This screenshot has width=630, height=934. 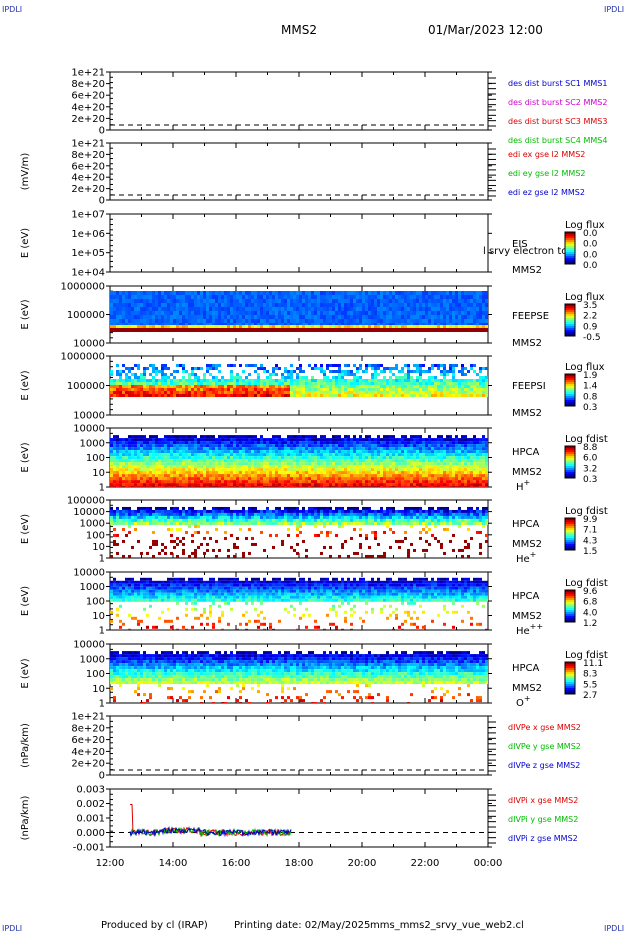 I want to click on spectrogram, so click(x=299, y=380).